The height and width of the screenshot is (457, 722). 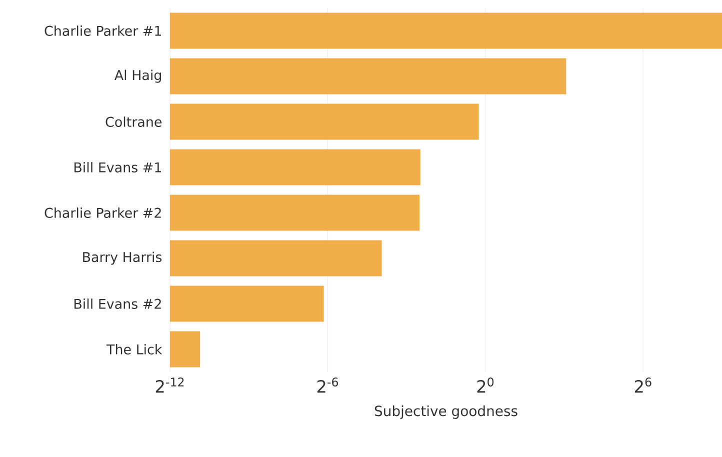 I want to click on y-tick-label: Coltrane, so click(x=134, y=121).